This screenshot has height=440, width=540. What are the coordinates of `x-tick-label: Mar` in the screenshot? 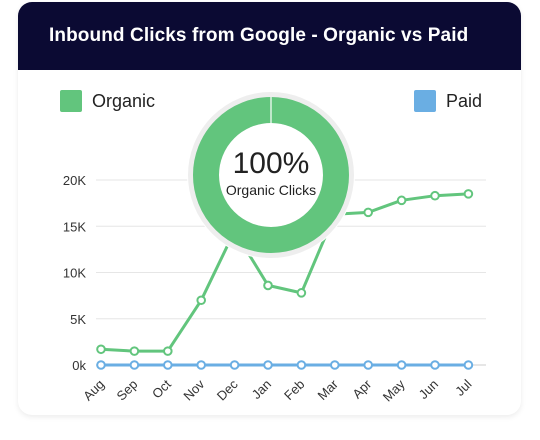 It's located at (327, 389).